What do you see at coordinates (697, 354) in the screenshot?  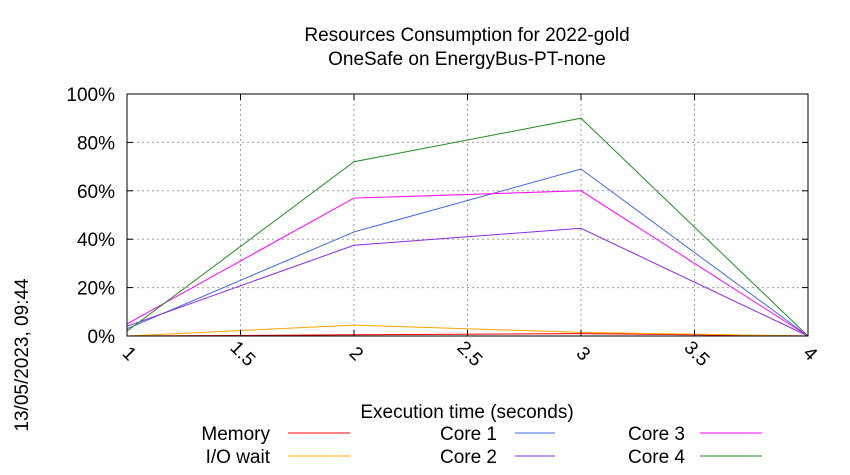 I see `x-tick-label: 3.5` at bounding box center [697, 354].